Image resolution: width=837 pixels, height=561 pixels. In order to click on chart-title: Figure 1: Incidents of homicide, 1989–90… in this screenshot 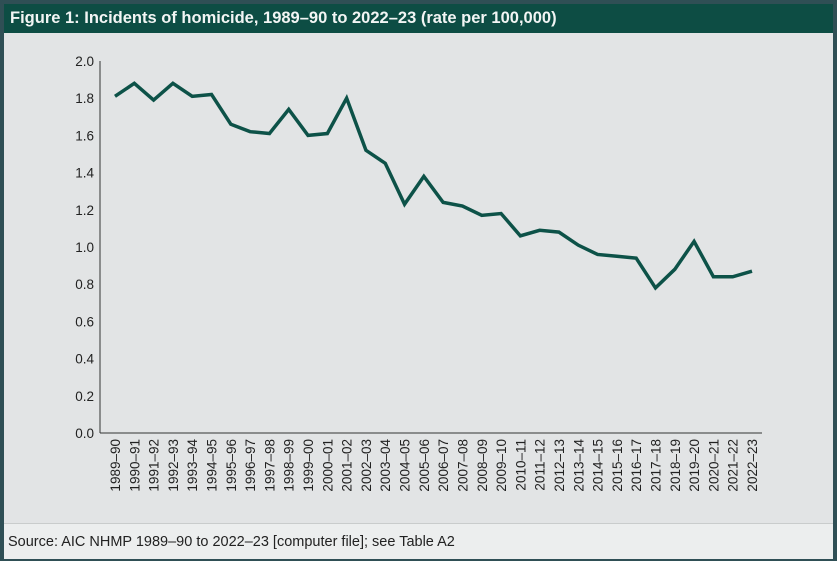, I will do `click(418, 18)`.